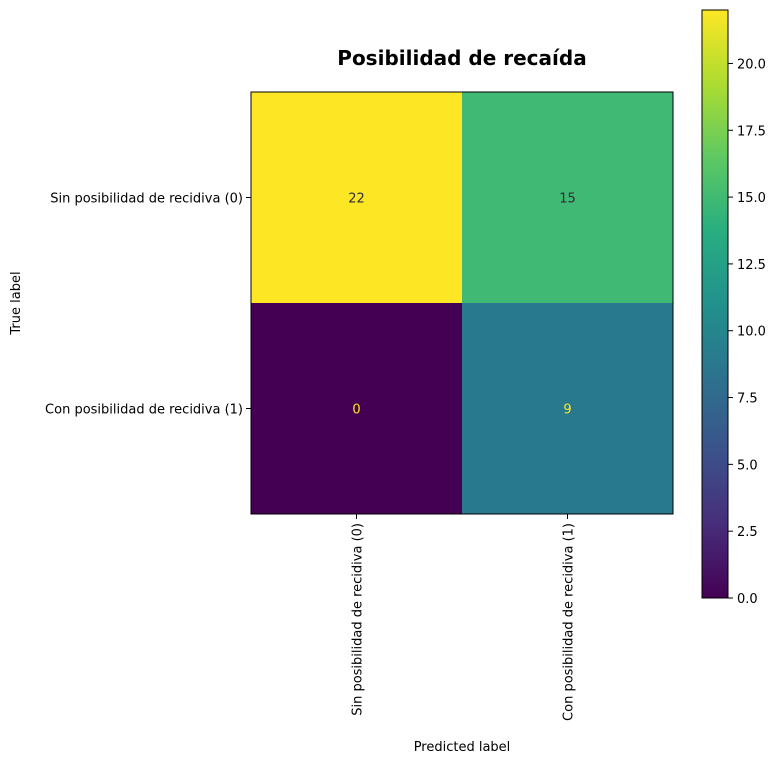 The width and height of the screenshot is (780, 767). Describe the element at coordinates (751, 265) in the screenshot. I see `colorbar-tick-label: 12.5` at that location.